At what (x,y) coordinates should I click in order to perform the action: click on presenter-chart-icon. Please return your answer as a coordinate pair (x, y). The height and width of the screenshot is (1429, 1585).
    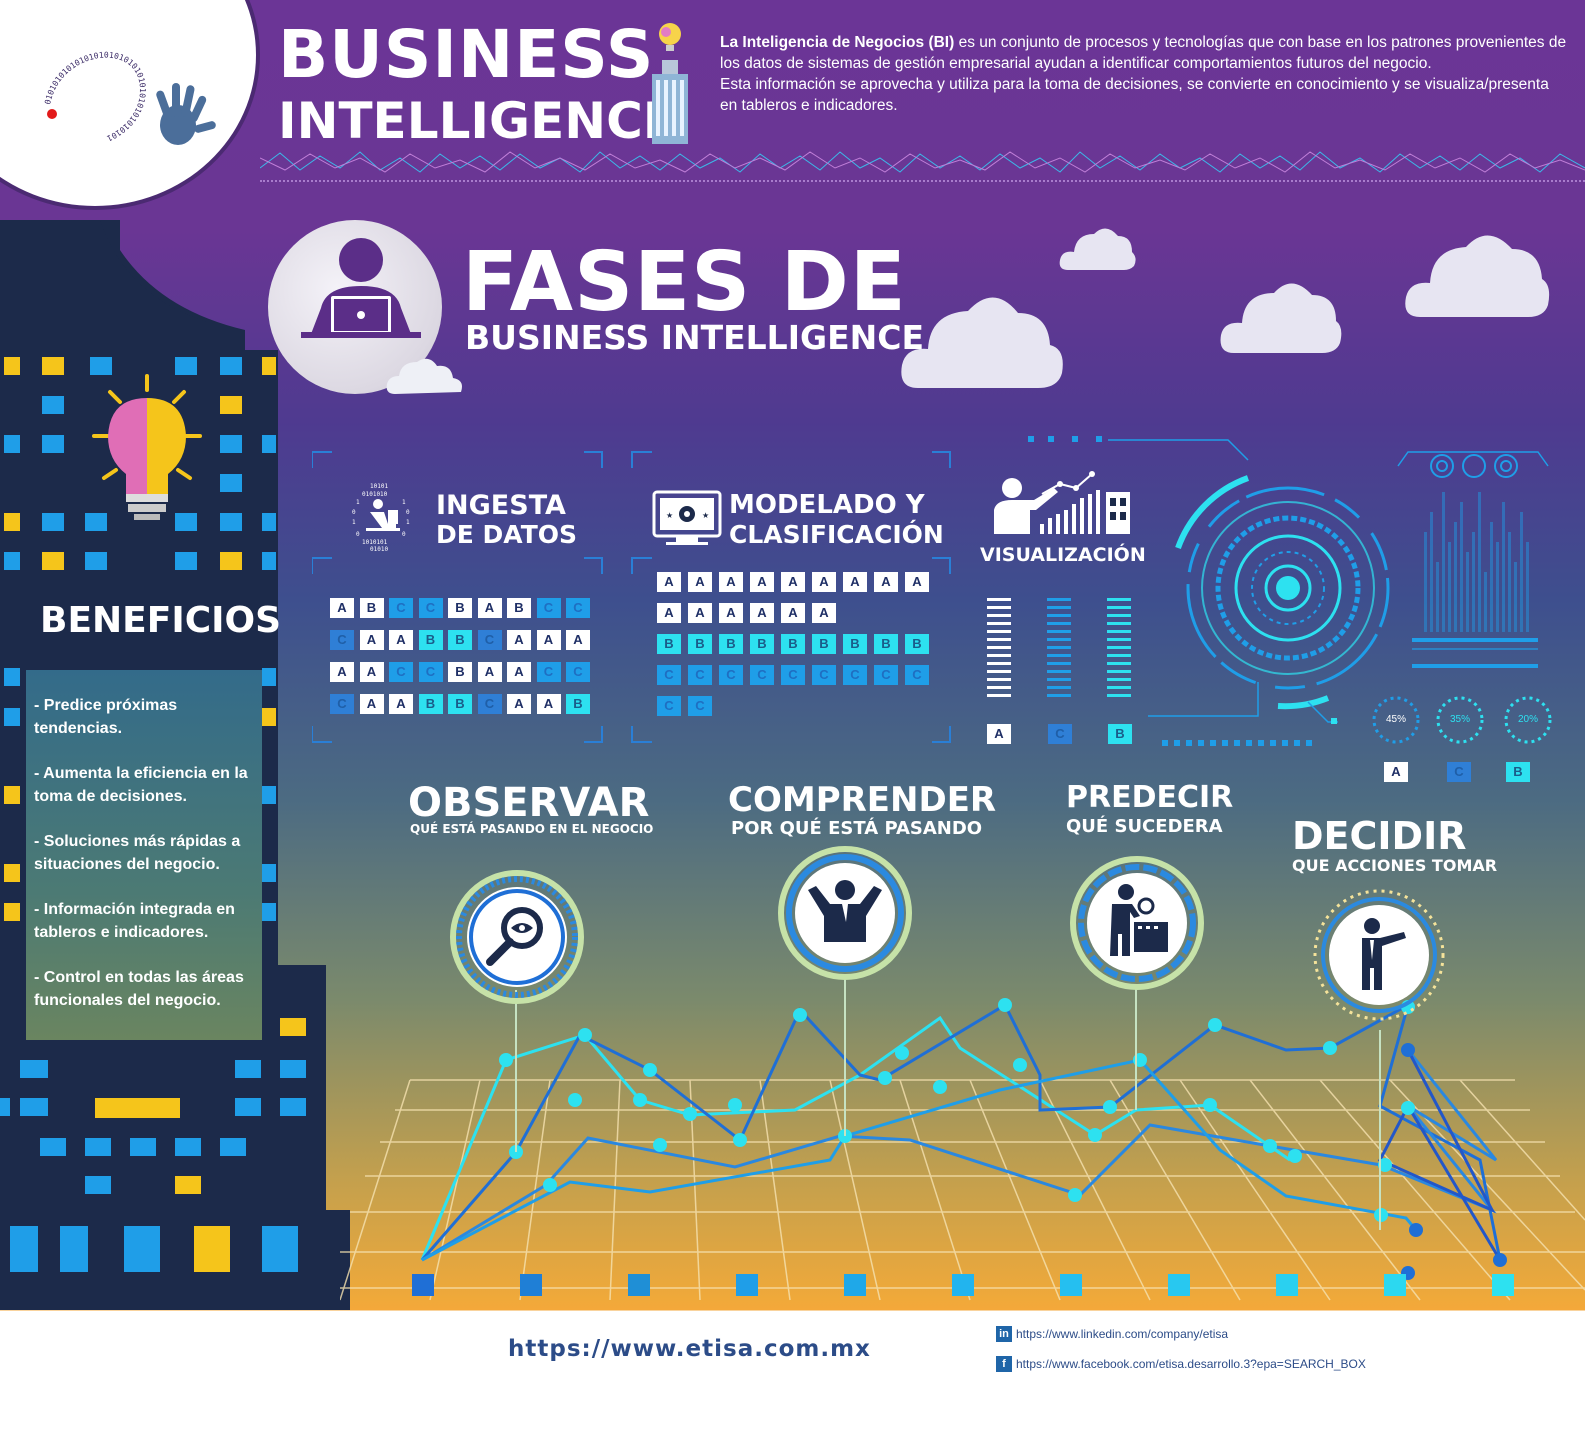
    Looking at the image, I should click on (1062, 502).